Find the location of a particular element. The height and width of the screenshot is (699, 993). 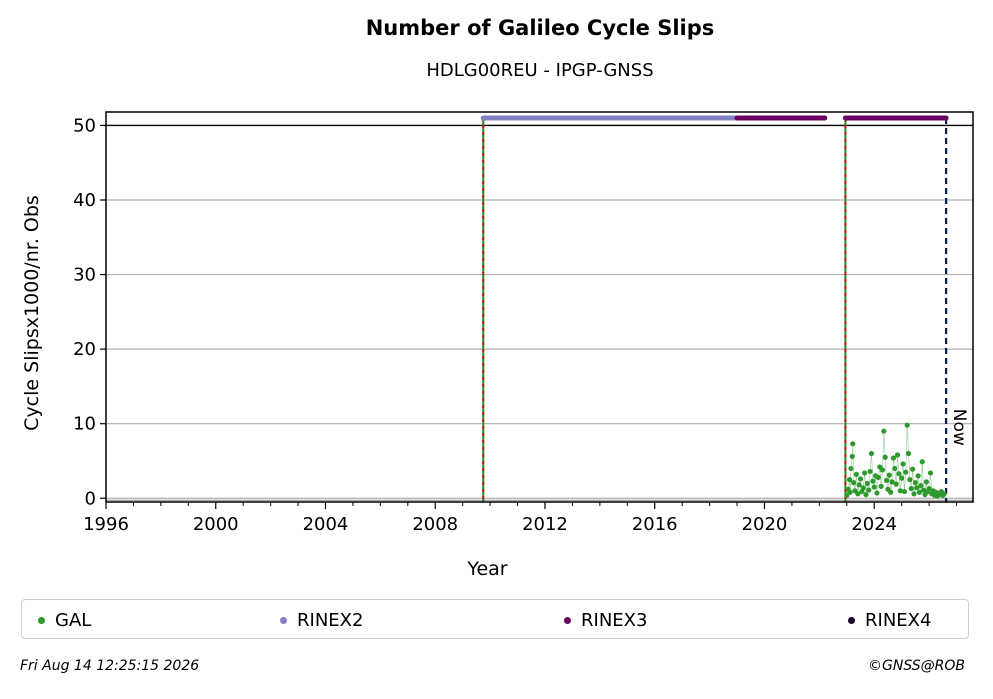

y-tick-label: 10 is located at coordinates (84, 424).